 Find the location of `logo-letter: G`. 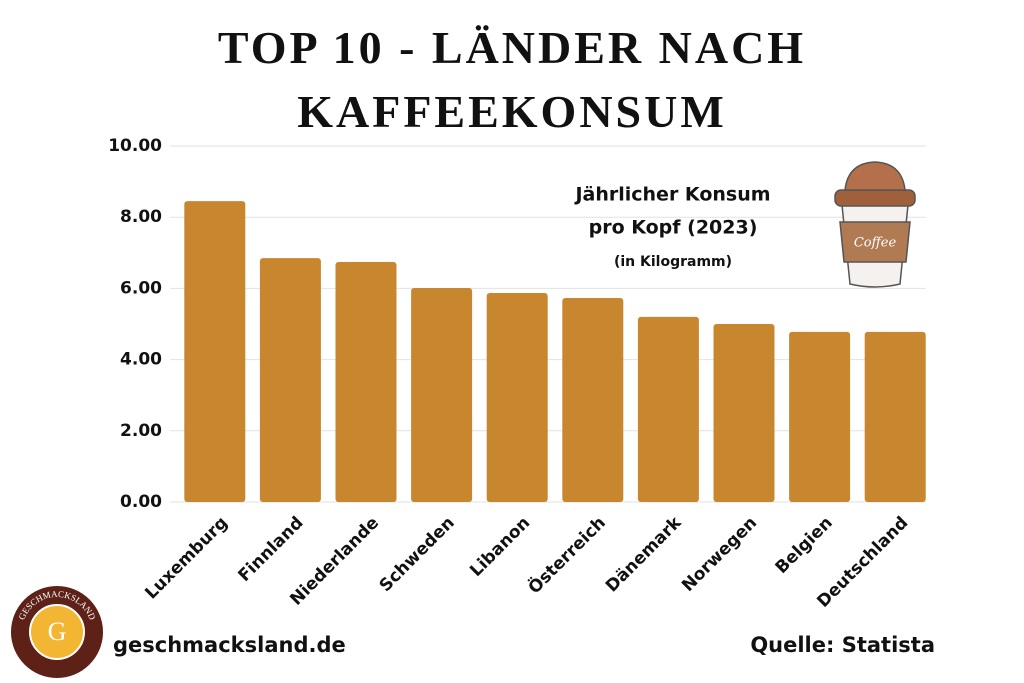

logo-letter: G is located at coordinates (57, 631).